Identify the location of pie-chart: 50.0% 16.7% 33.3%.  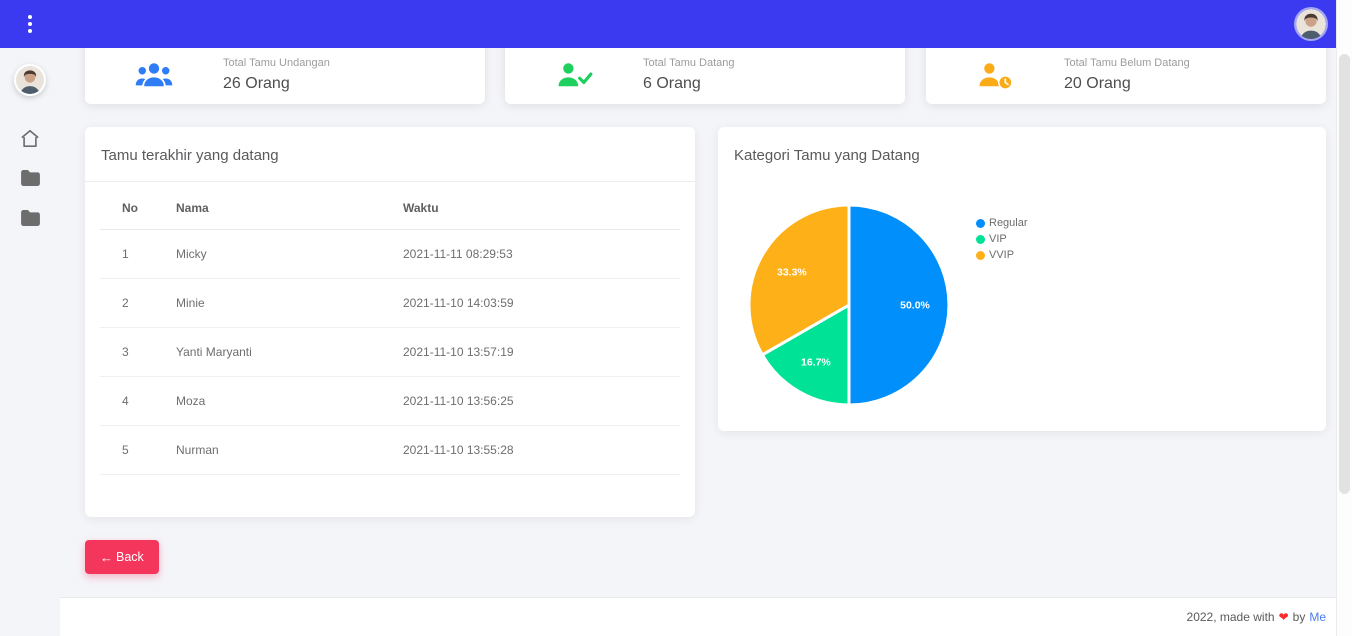
(849, 305).